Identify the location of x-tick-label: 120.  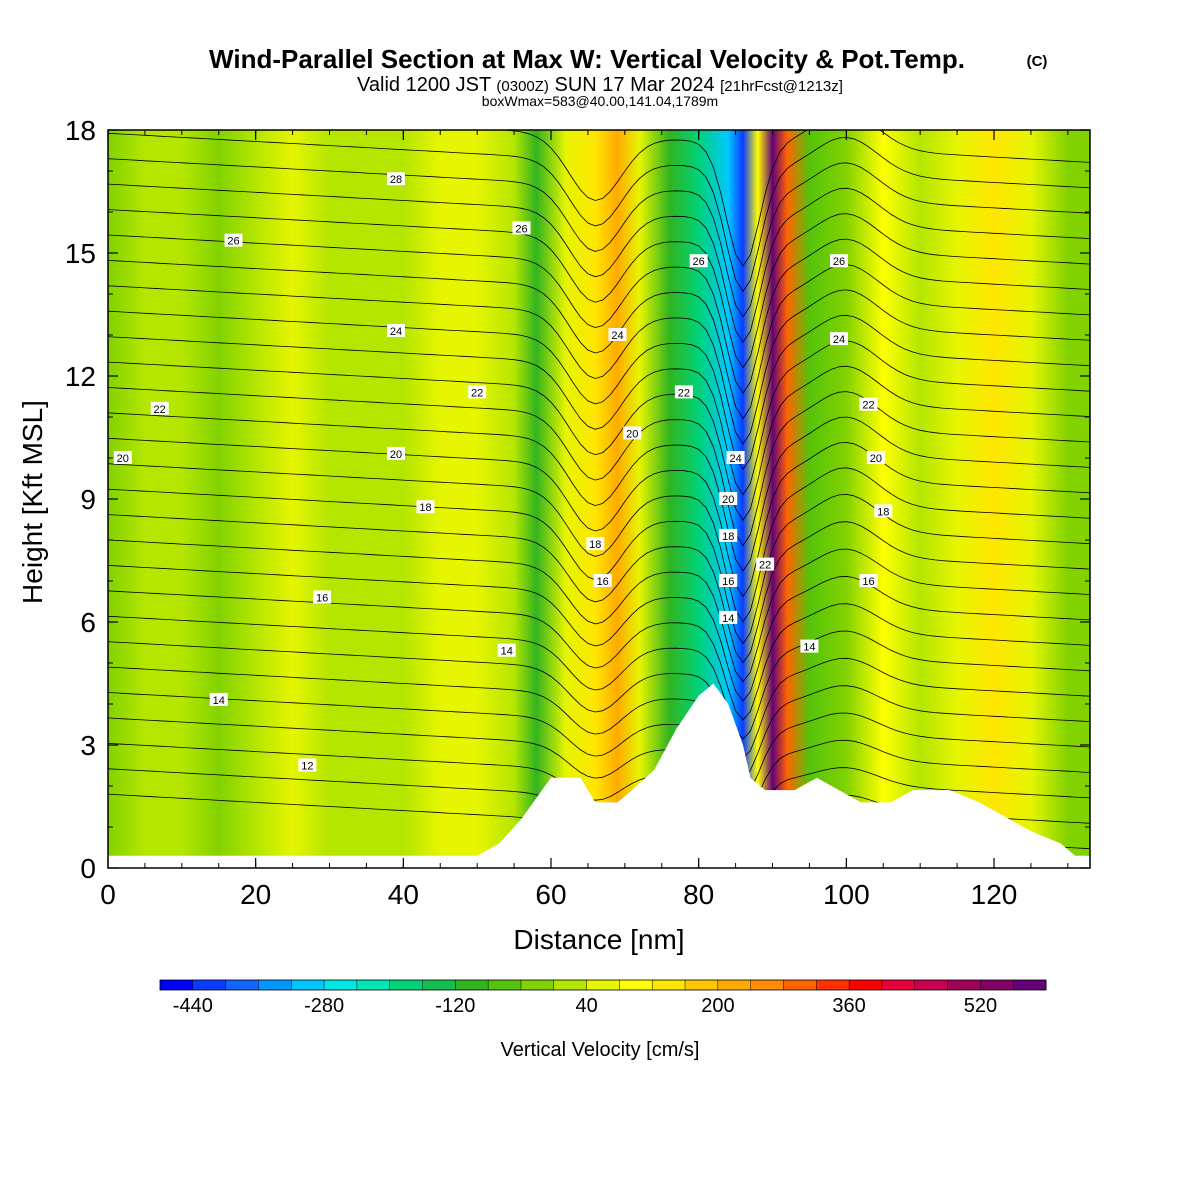
(994, 894).